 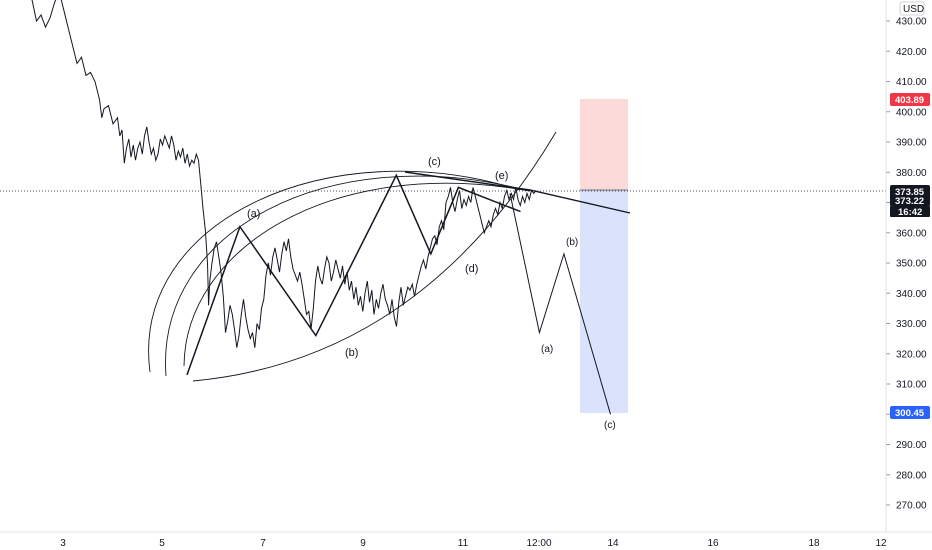 What do you see at coordinates (911, 233) in the screenshot?
I see `y-tick-label: 360.00` at bounding box center [911, 233].